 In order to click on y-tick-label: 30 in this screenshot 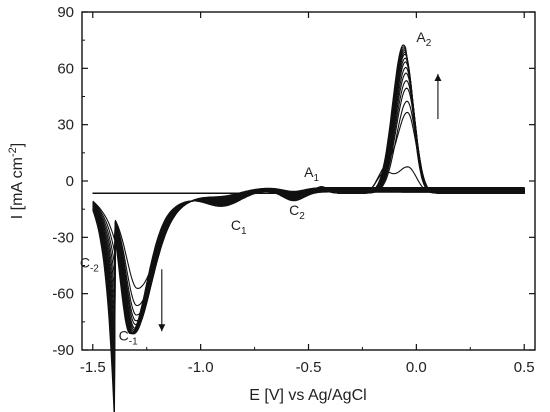, I will do `click(65, 125)`.